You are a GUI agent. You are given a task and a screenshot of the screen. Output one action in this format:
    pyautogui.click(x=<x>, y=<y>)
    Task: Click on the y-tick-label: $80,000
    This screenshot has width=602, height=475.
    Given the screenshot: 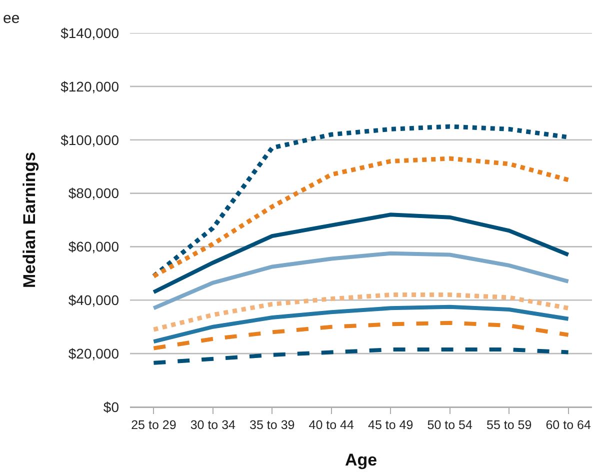 What is the action you would take?
    pyautogui.click(x=94, y=193)
    